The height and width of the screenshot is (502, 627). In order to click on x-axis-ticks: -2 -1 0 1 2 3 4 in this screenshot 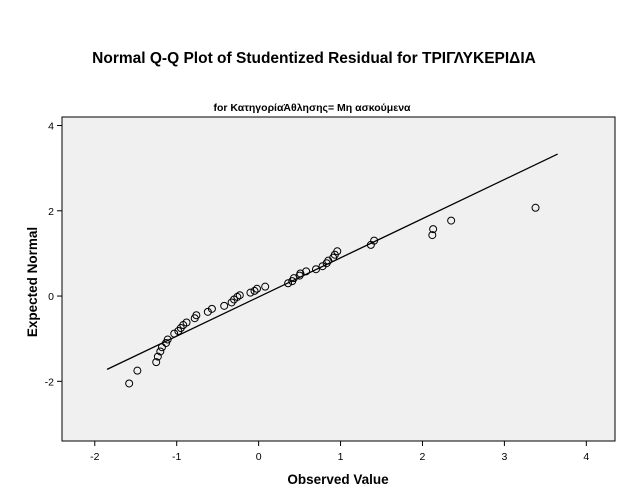, I will do `click(339, 452)`.